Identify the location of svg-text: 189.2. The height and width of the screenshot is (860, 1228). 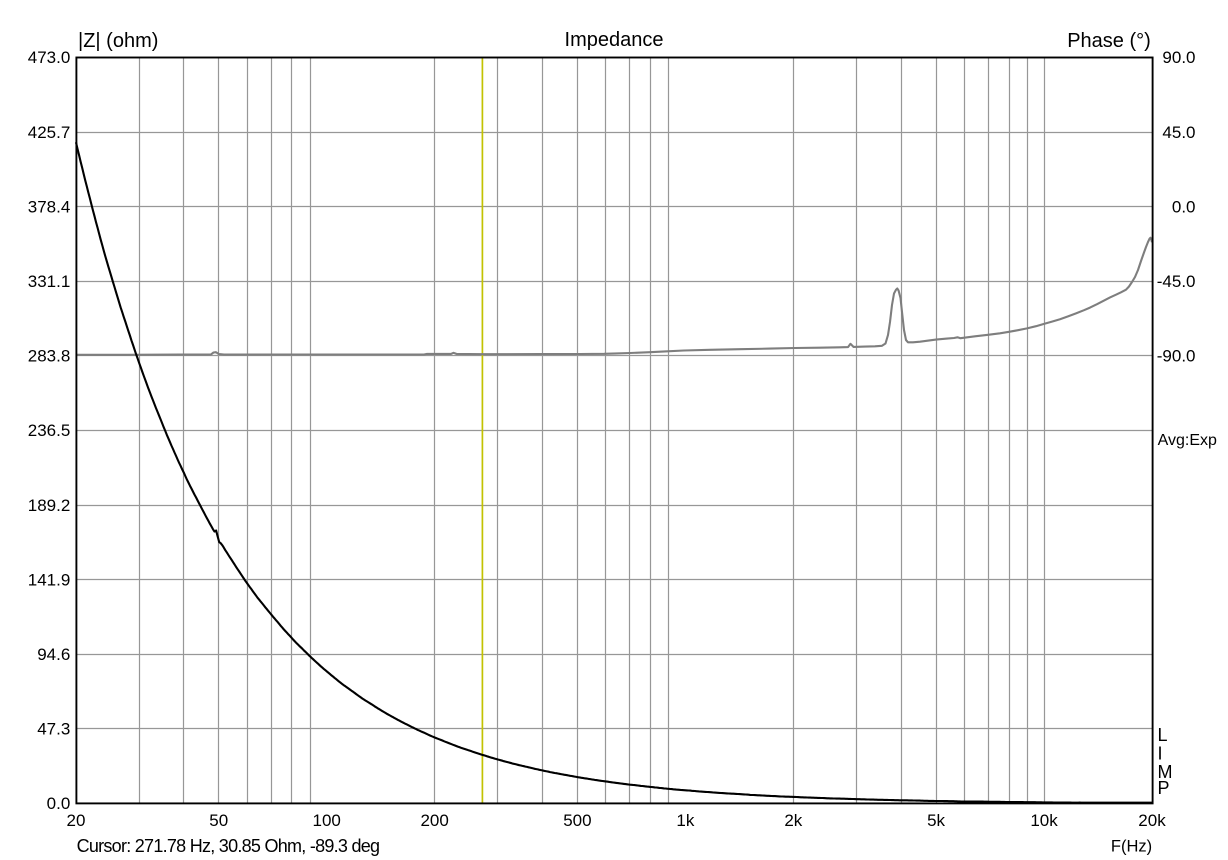
(49, 505).